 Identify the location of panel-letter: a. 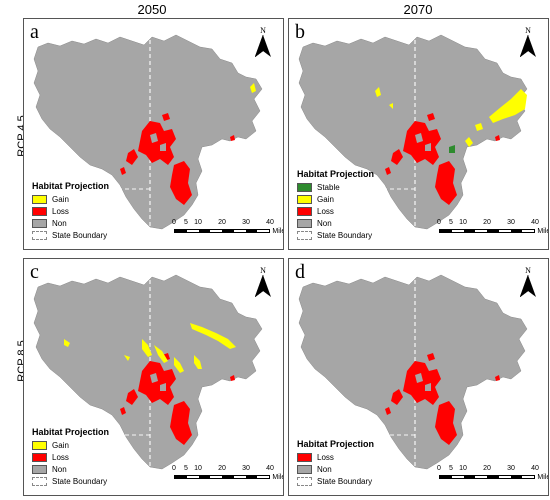
(34, 32).